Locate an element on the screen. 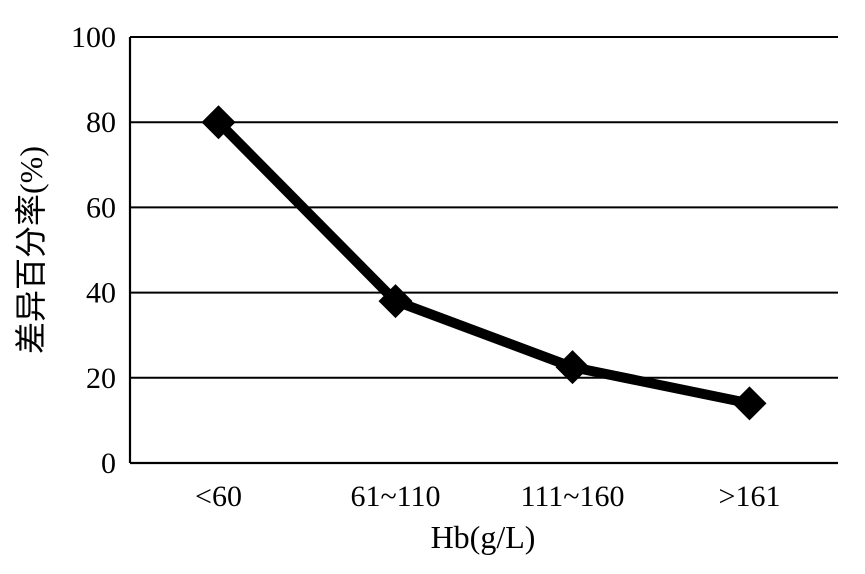 The height and width of the screenshot is (574, 865). y-tick-label-20: 20 is located at coordinates (101, 378).